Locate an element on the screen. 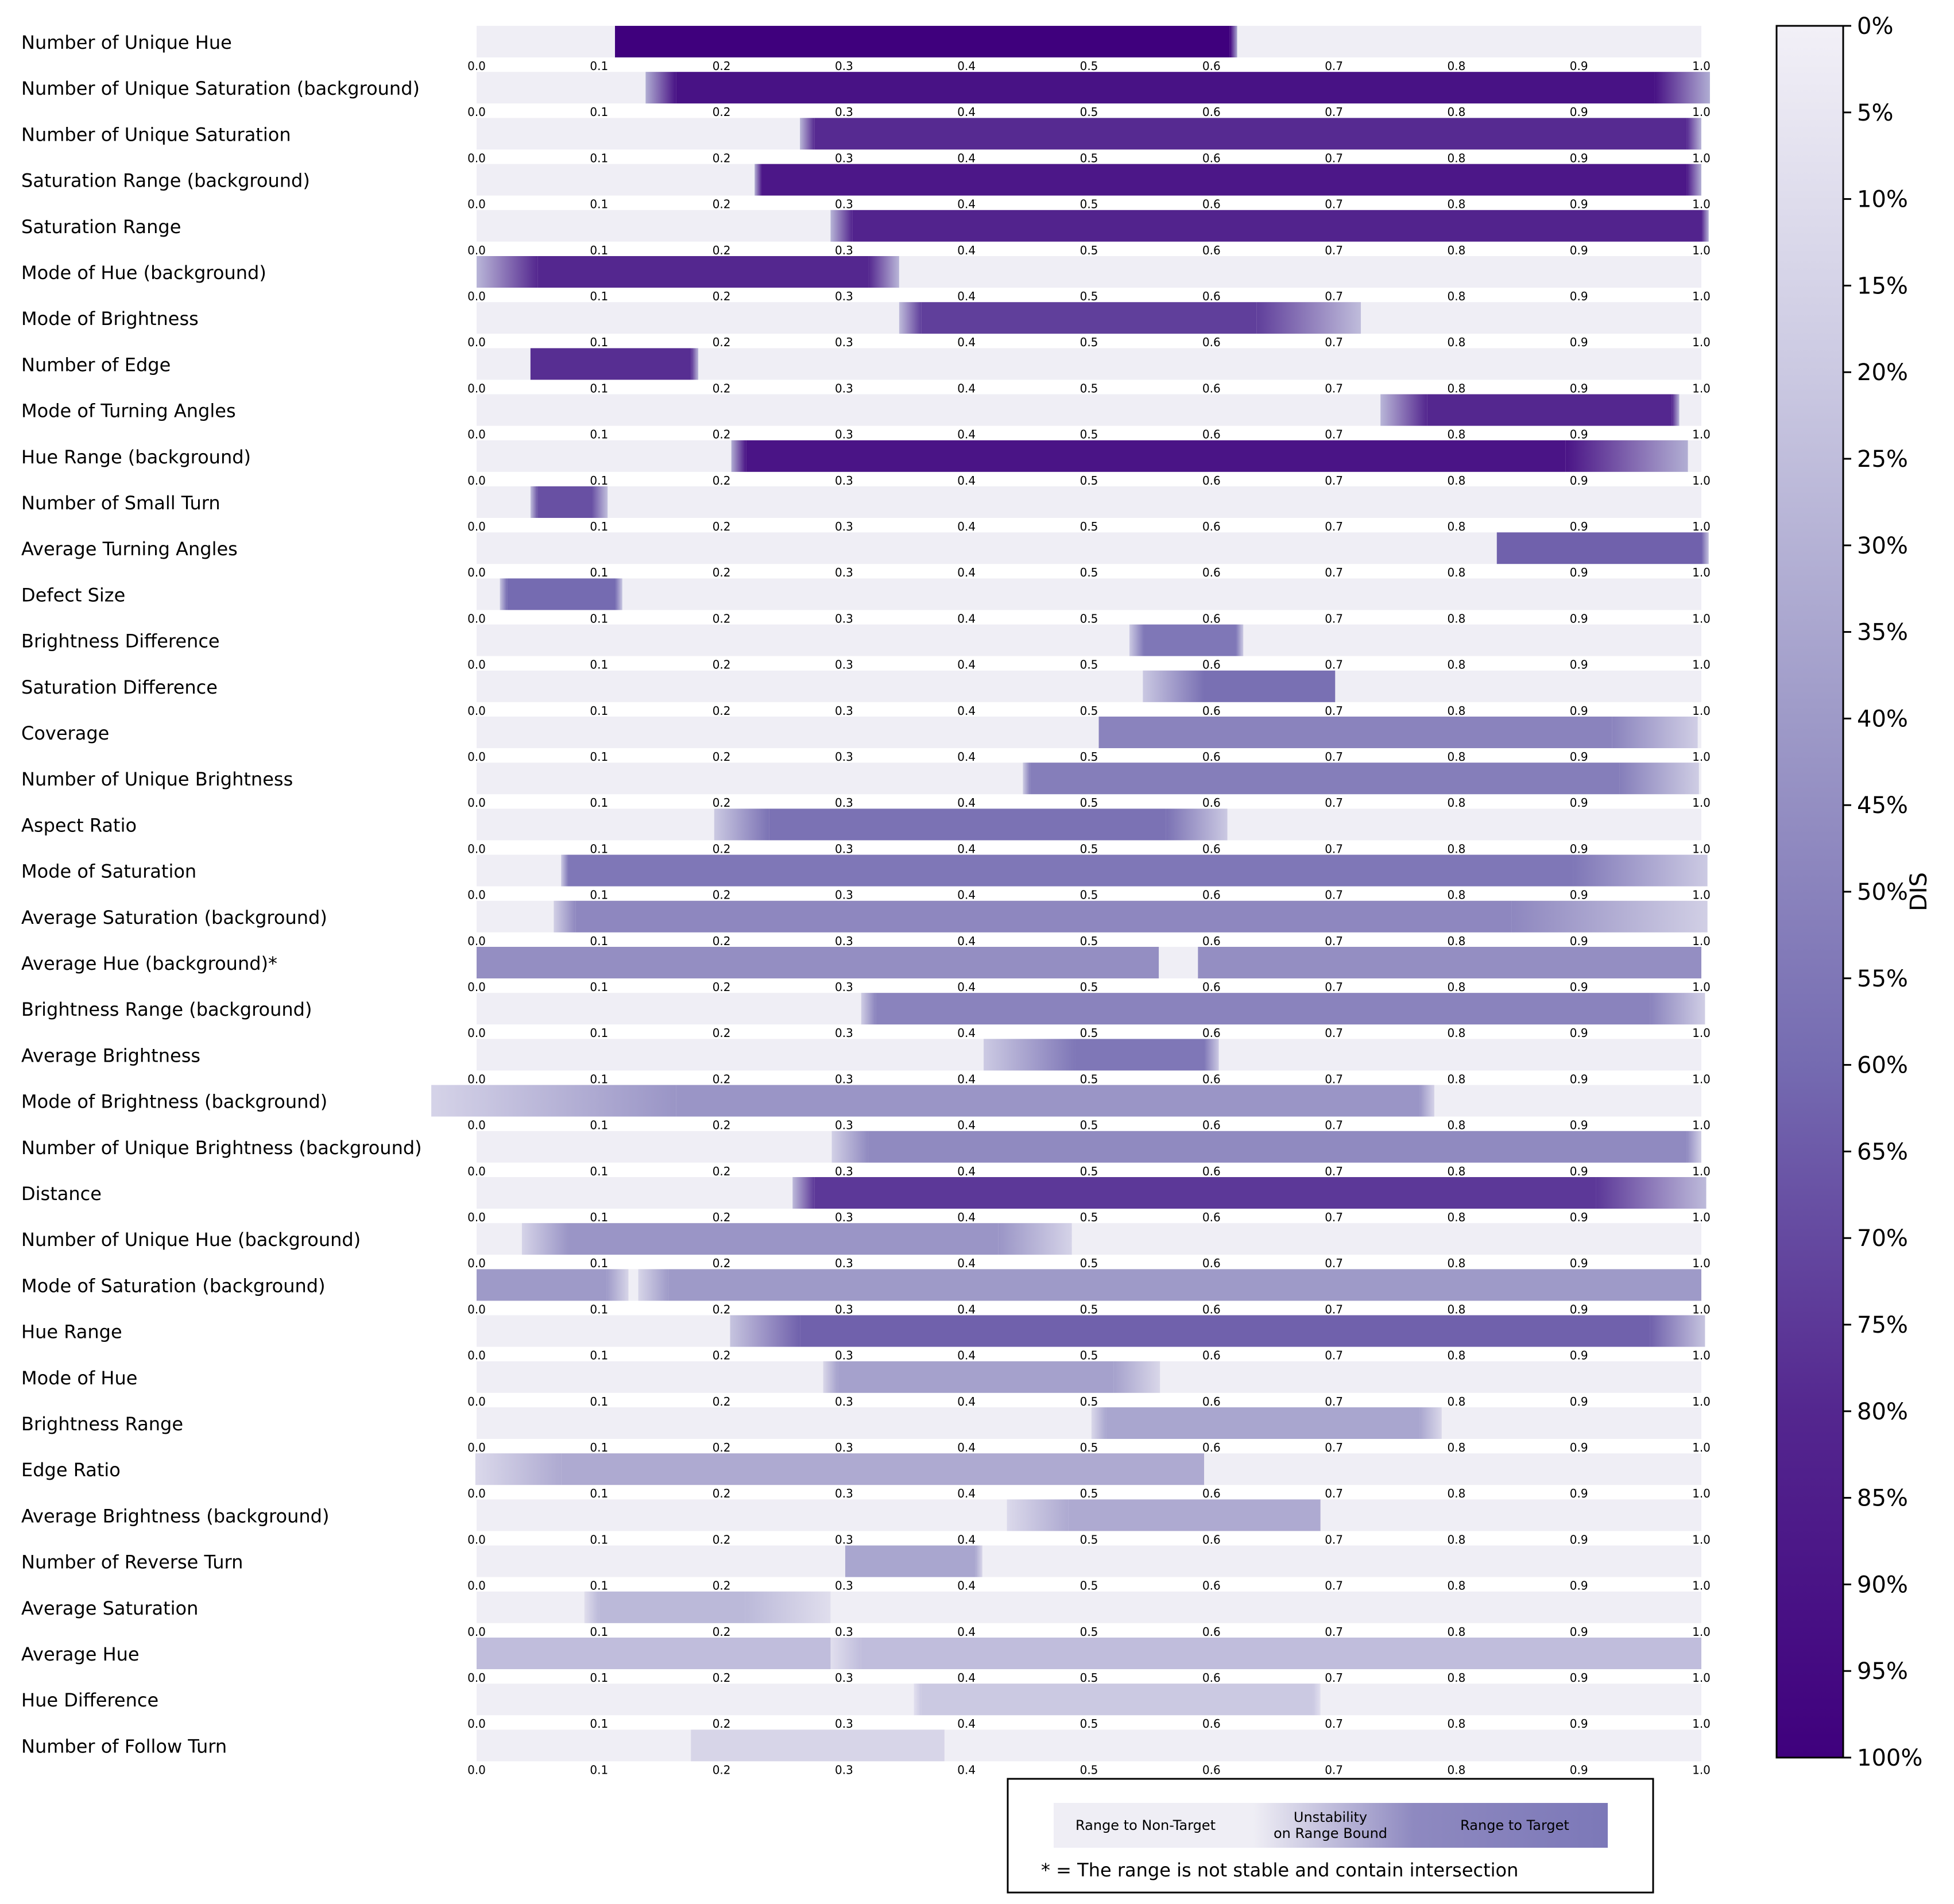 This screenshot has width=1954, height=1904. row-label: Mode of Saturation is located at coordinates (108, 872).